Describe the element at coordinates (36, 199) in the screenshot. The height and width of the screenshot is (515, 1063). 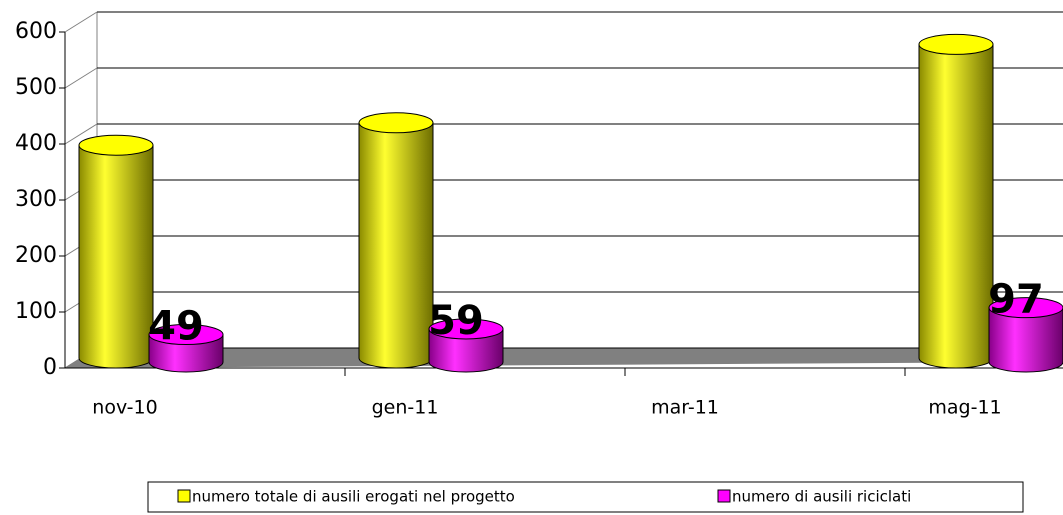
I see `y-tick-label: 300` at that location.